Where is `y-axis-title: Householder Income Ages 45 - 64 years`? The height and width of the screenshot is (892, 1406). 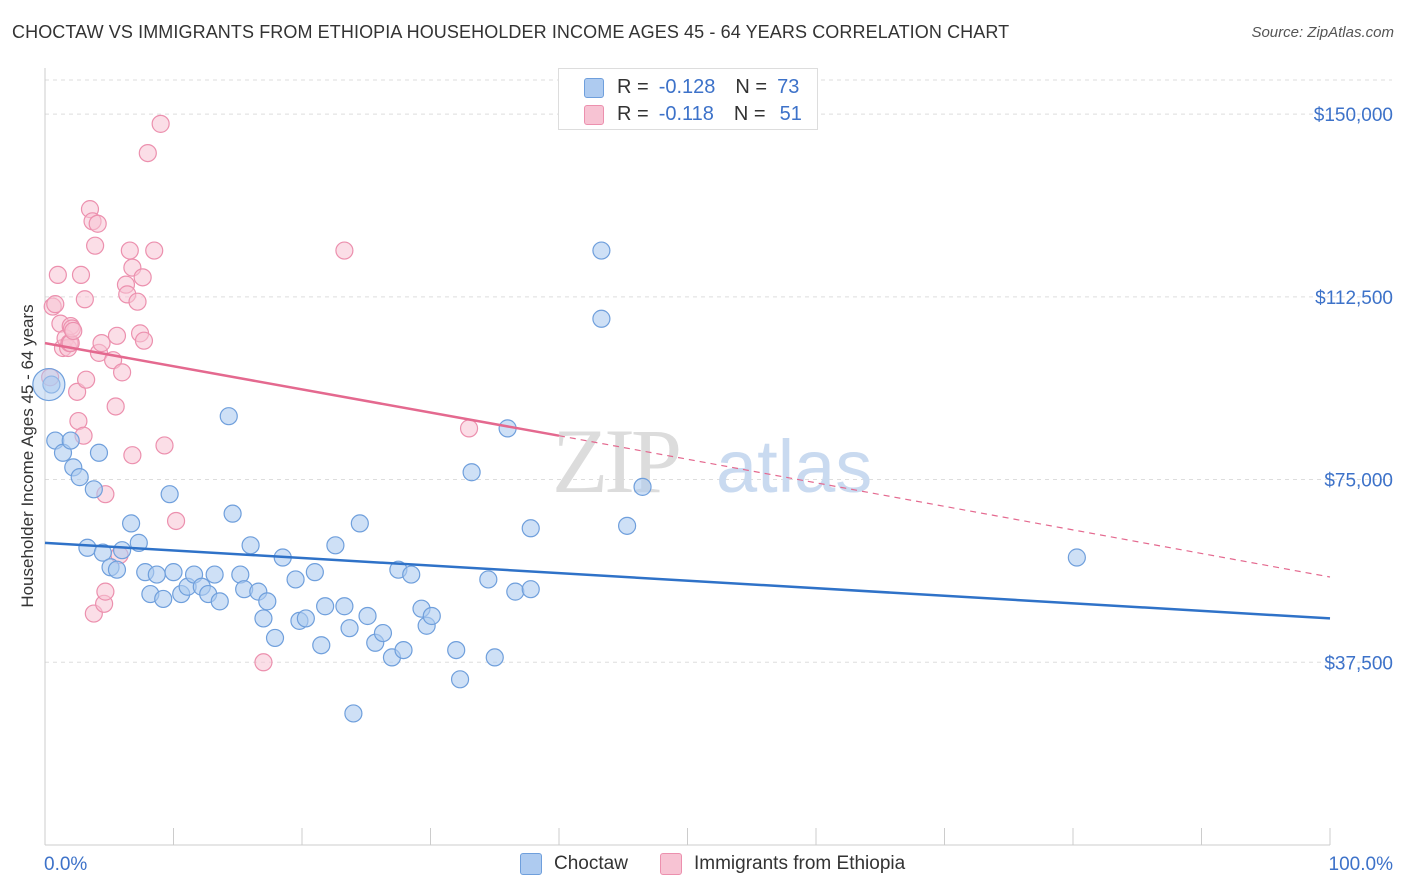
y-axis-title: Householder Income Ages 45 - 64 years is located at coordinates (27, 455).